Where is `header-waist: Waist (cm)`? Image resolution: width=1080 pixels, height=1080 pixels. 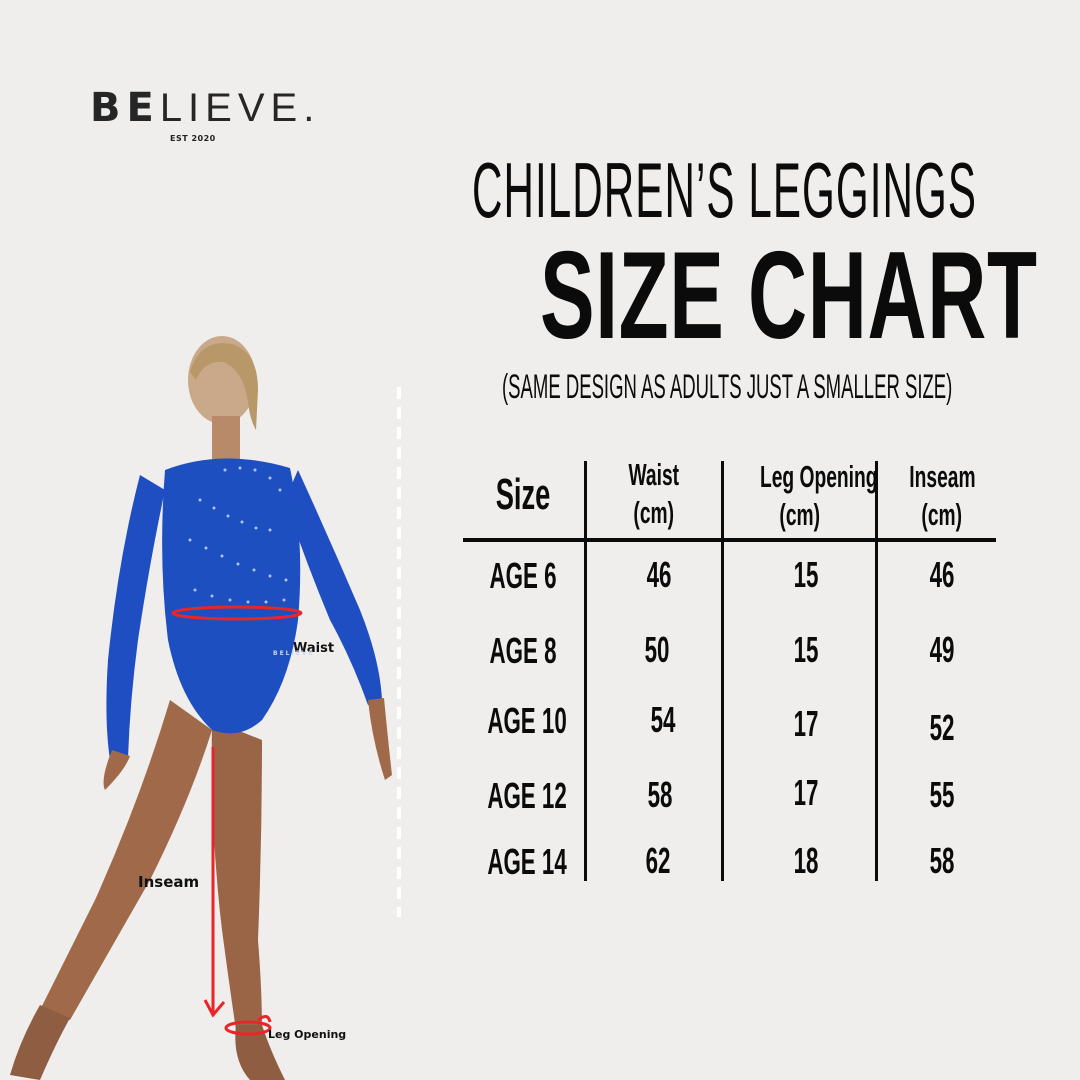 header-waist: Waist (cm) is located at coordinates (654, 493).